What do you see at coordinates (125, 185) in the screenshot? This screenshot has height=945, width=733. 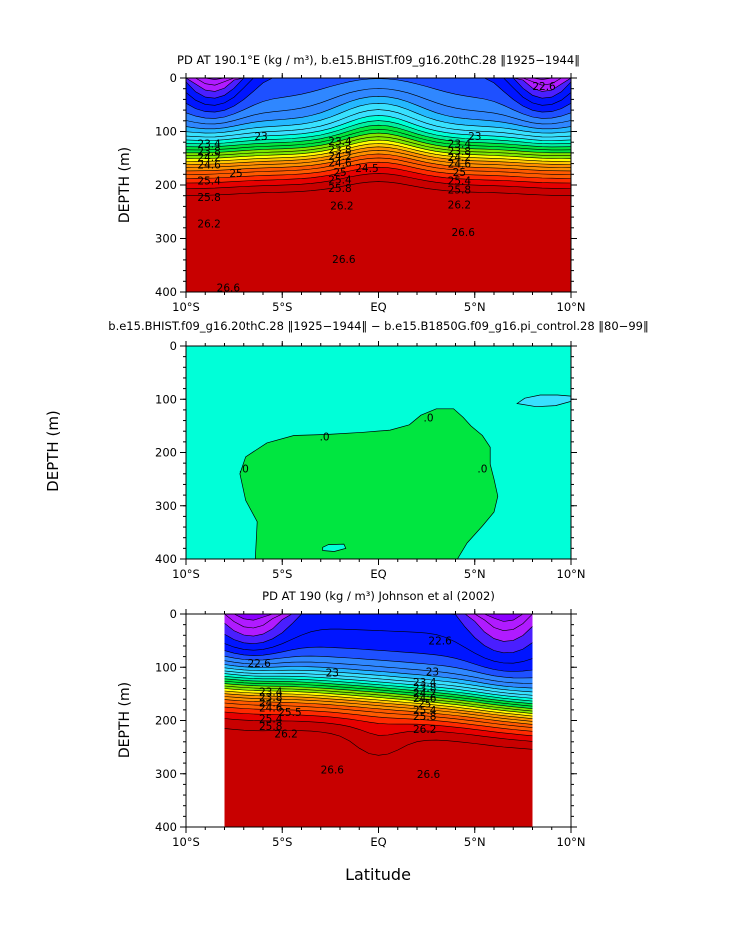 I see `y-axis-label: DEPTH (m)` at bounding box center [125, 185].